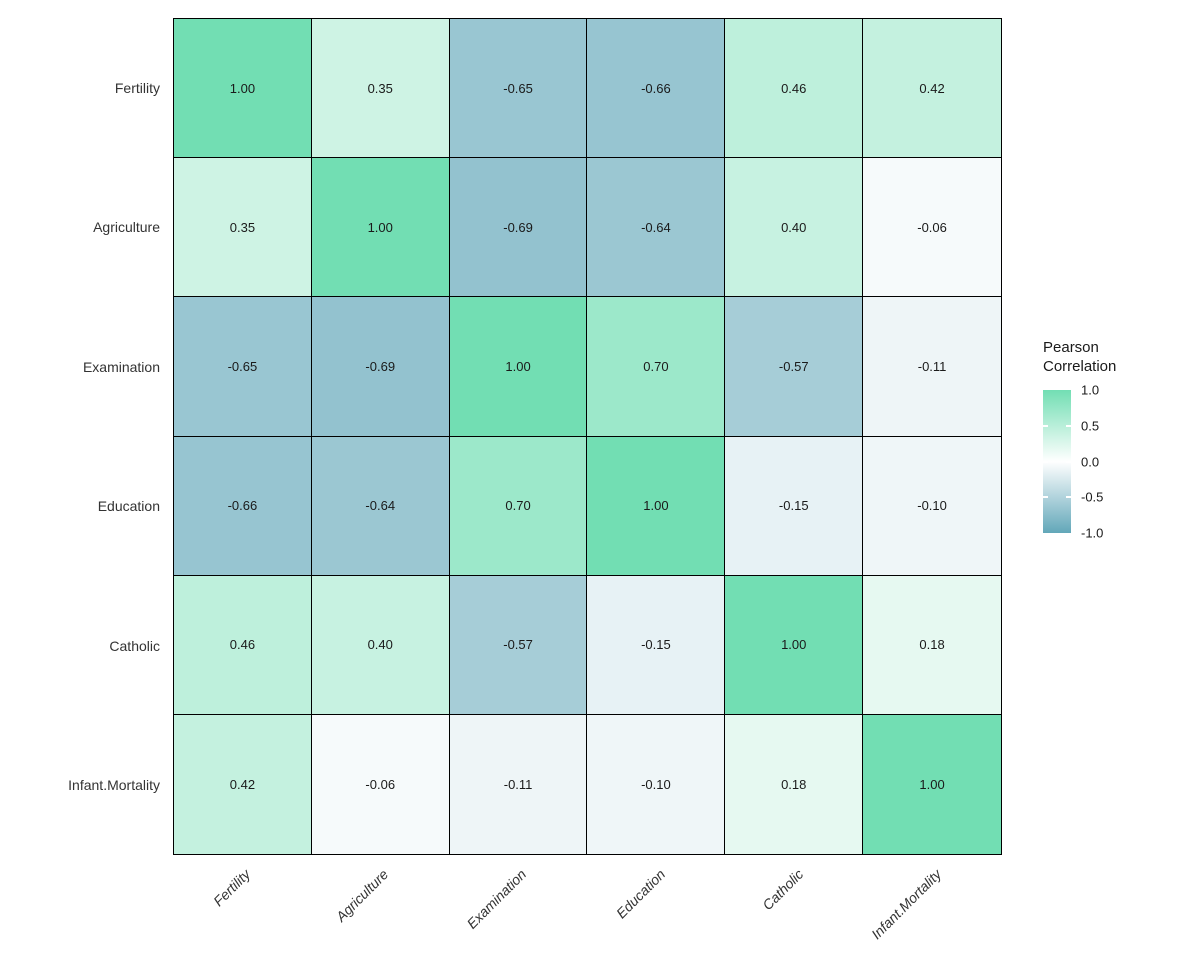 This screenshot has height=960, width=1200. I want to click on heatmap-cell-Education-Infant.Mortality: -0.10, so click(932, 506).